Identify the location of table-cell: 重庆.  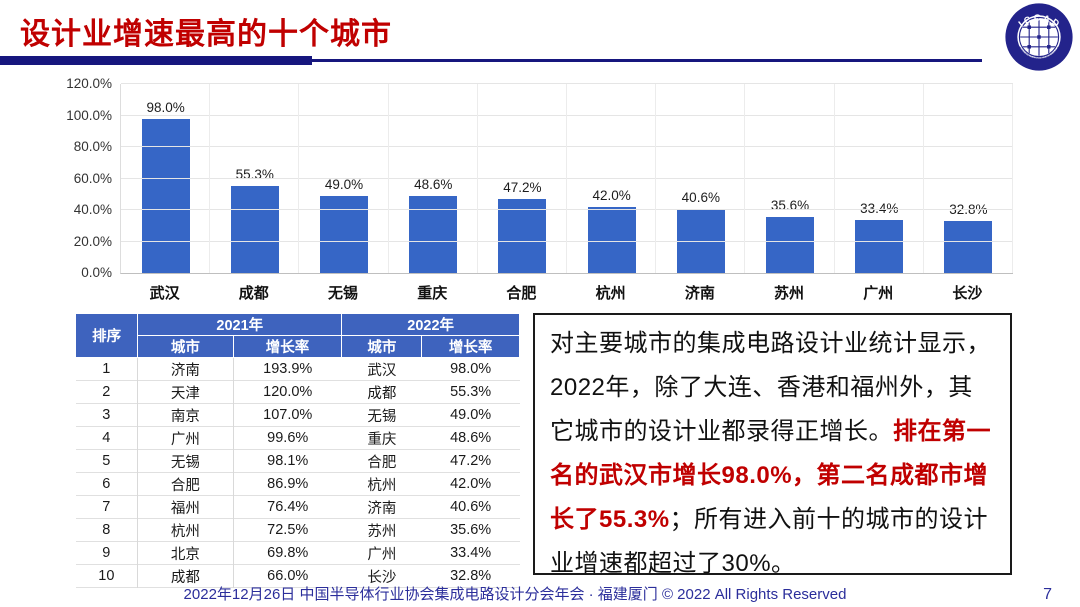
(381, 438).